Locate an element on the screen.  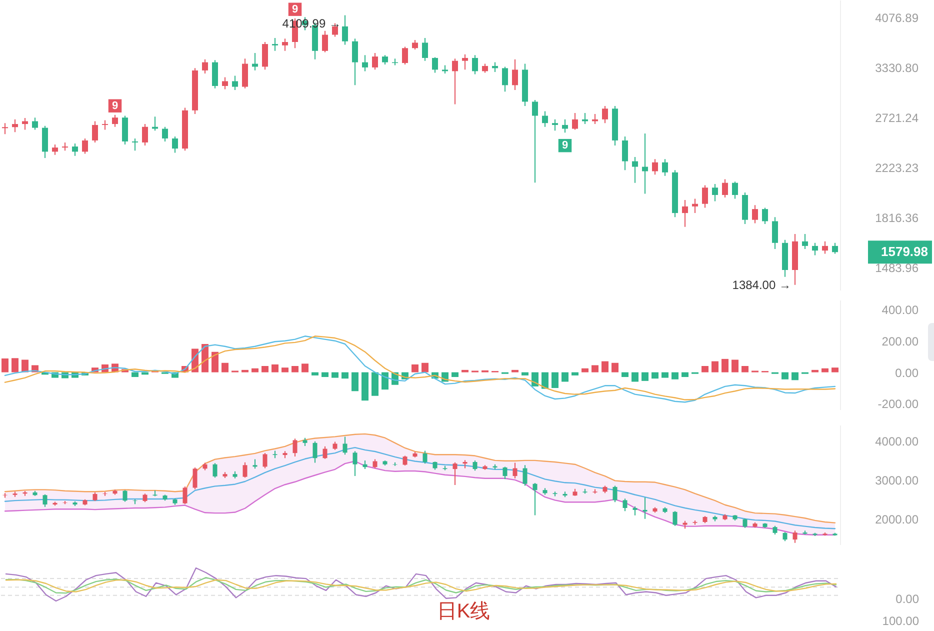
y-tick-label: 1816.36 is located at coordinates (897, 218).